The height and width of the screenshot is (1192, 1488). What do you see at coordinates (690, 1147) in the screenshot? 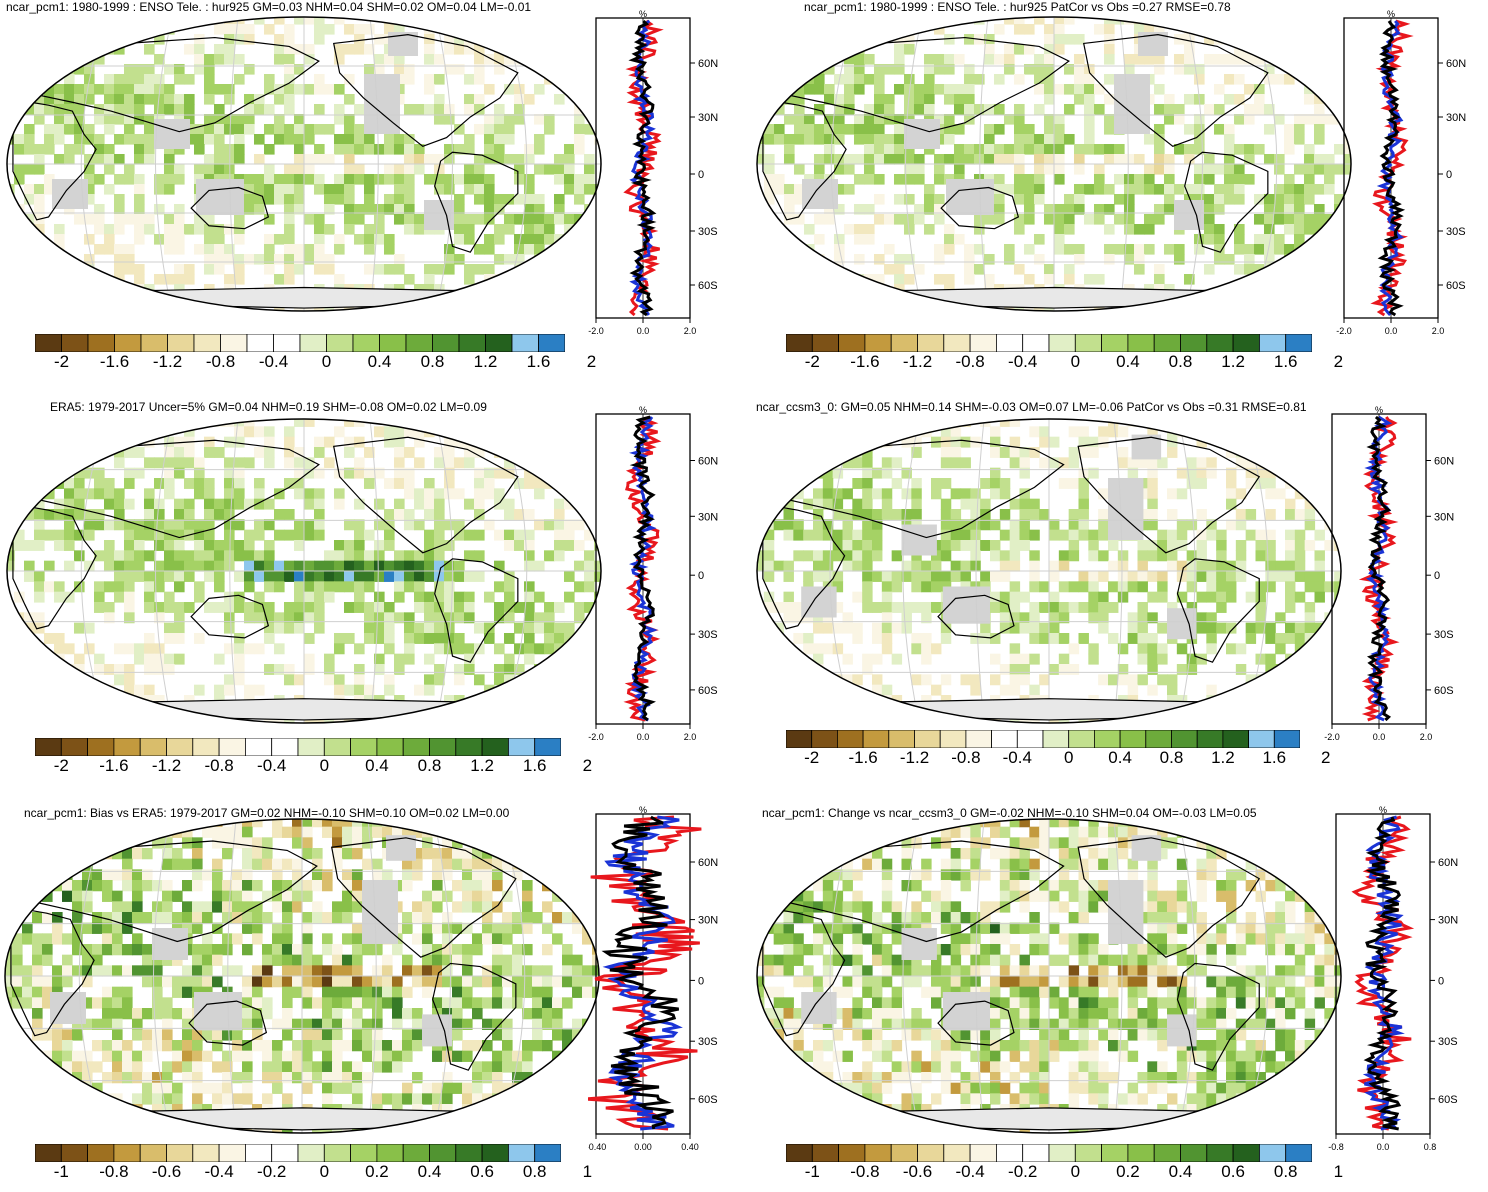
I see `profile-xtick-label: 0.40` at bounding box center [690, 1147].